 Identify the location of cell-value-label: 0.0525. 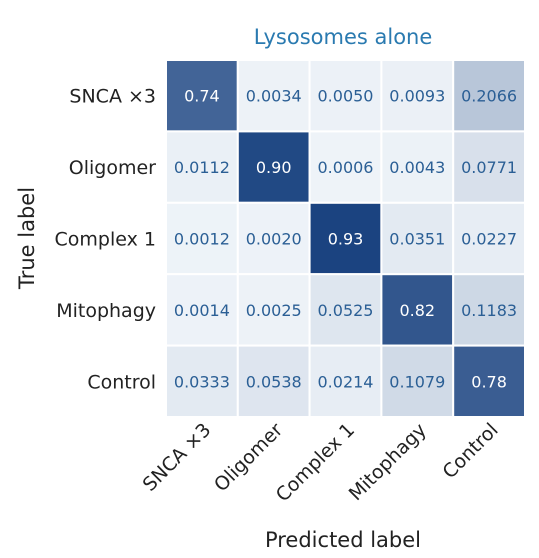
(346, 310).